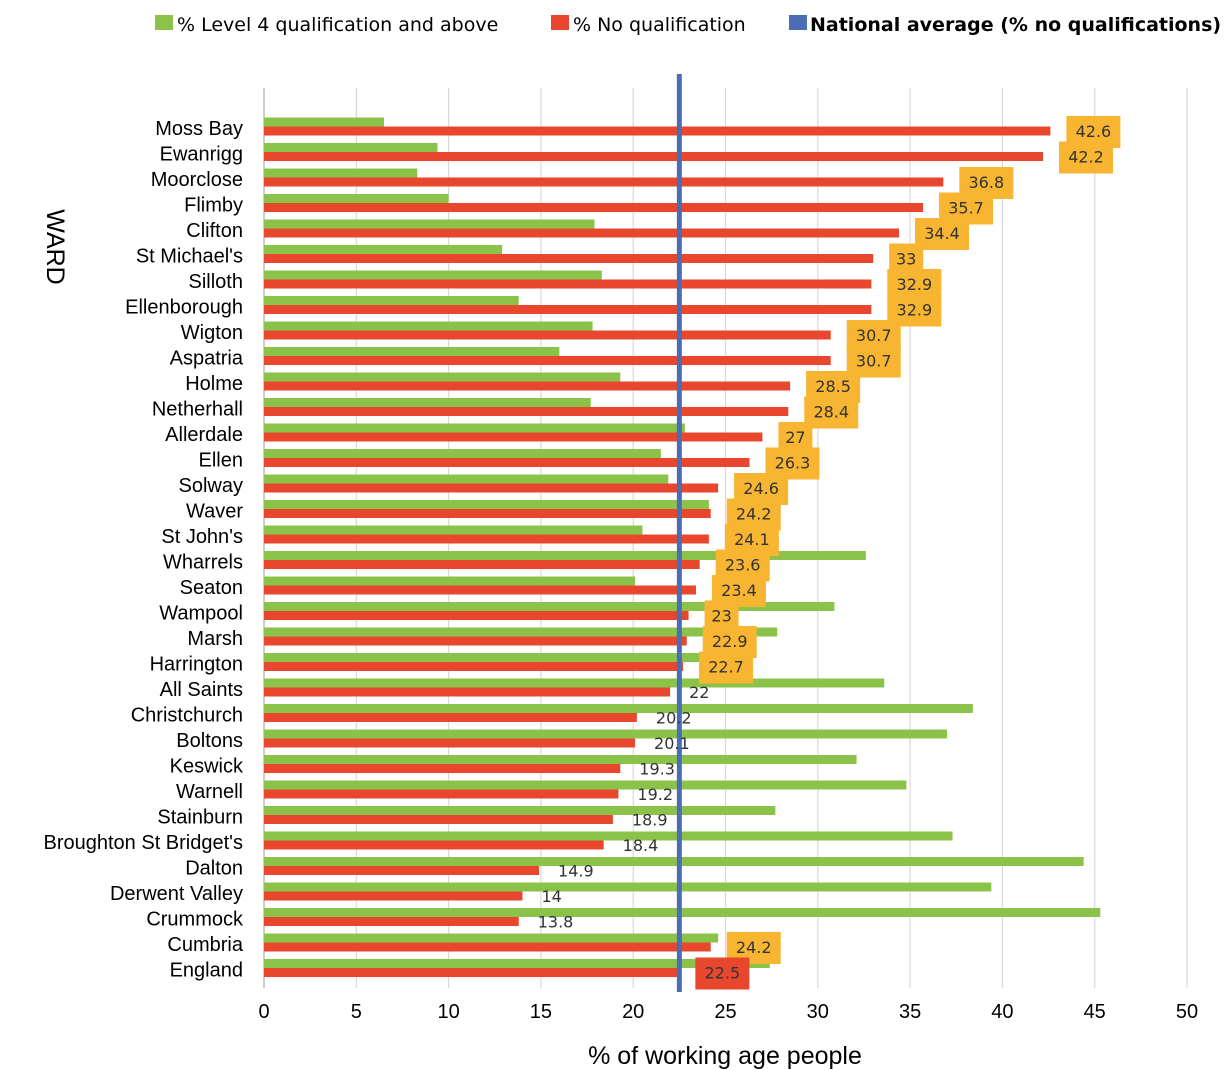 This screenshot has height=1070, width=1229. What do you see at coordinates (200, 818) in the screenshot?
I see `category-label: Stainburn` at bounding box center [200, 818].